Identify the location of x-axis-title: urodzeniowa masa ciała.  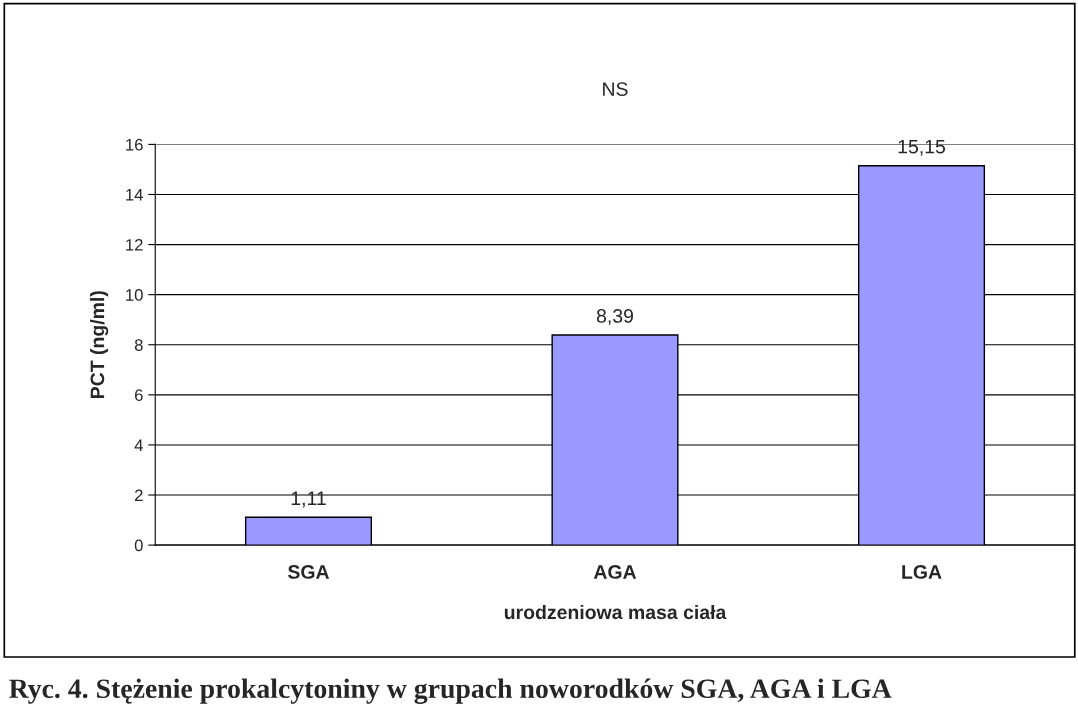
(615, 612).